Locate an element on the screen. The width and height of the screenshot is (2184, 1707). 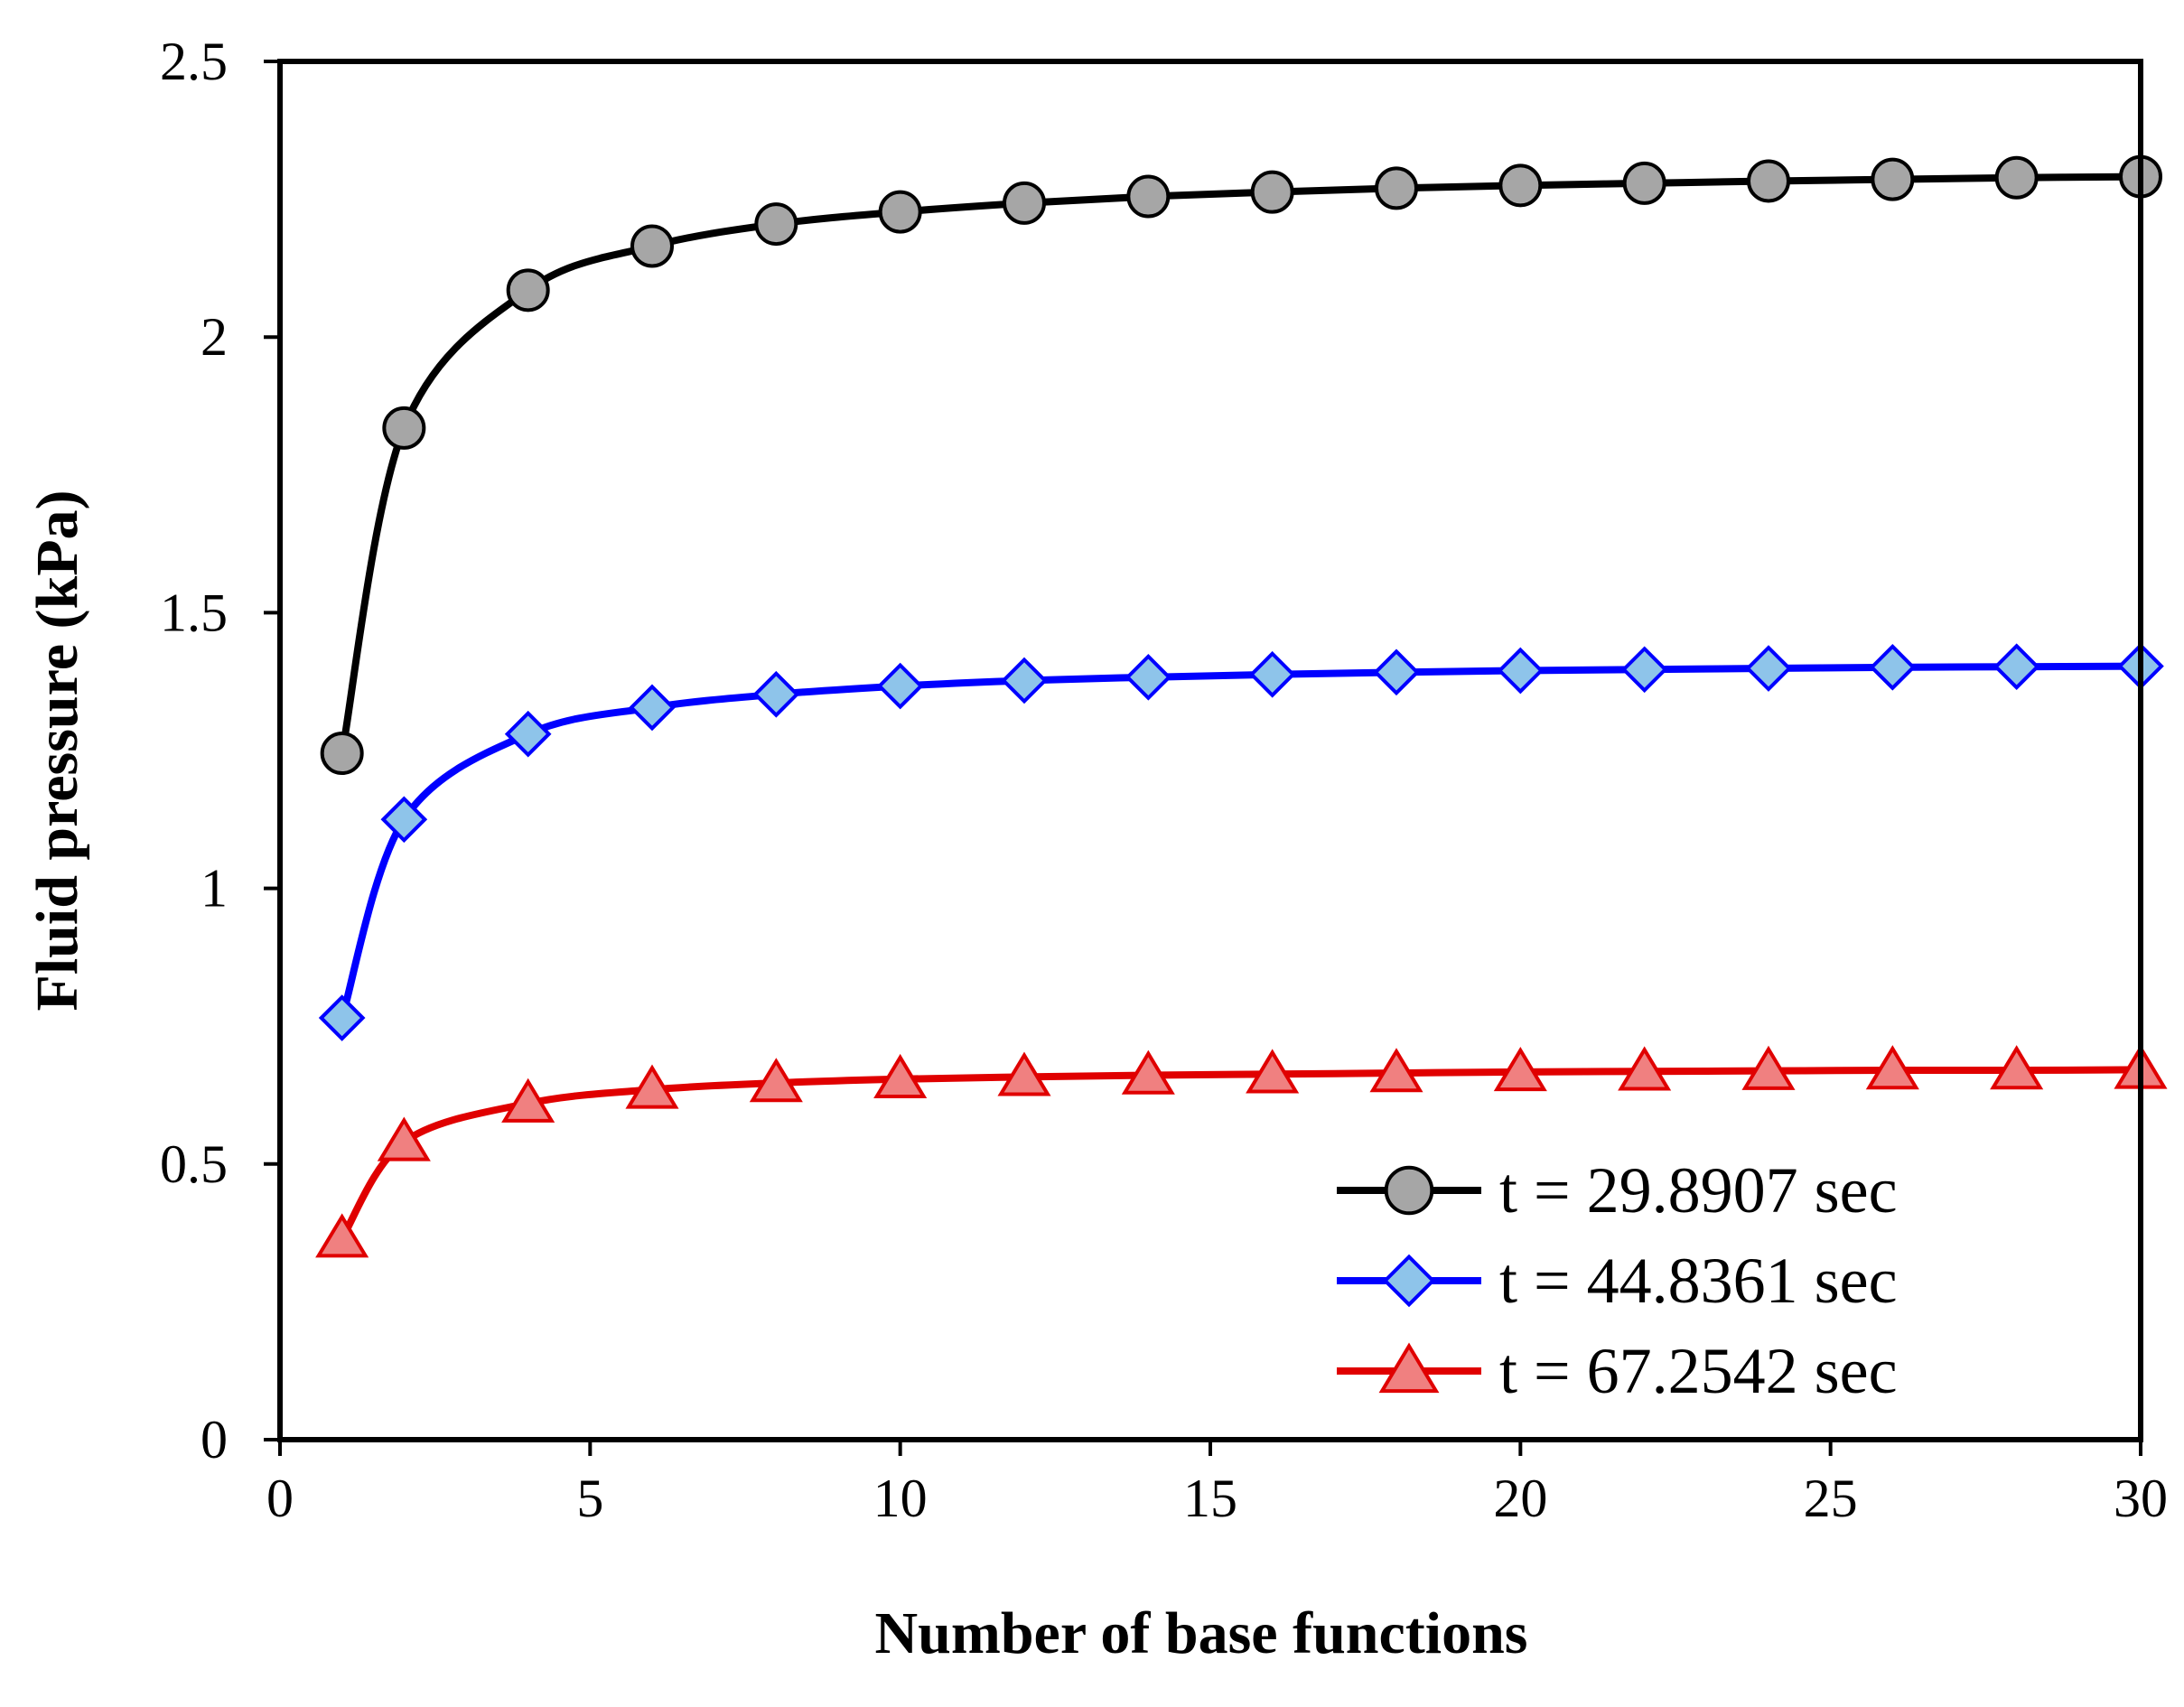
legend-entry: t = 67.2542 sec is located at coordinates (1617, 1371).